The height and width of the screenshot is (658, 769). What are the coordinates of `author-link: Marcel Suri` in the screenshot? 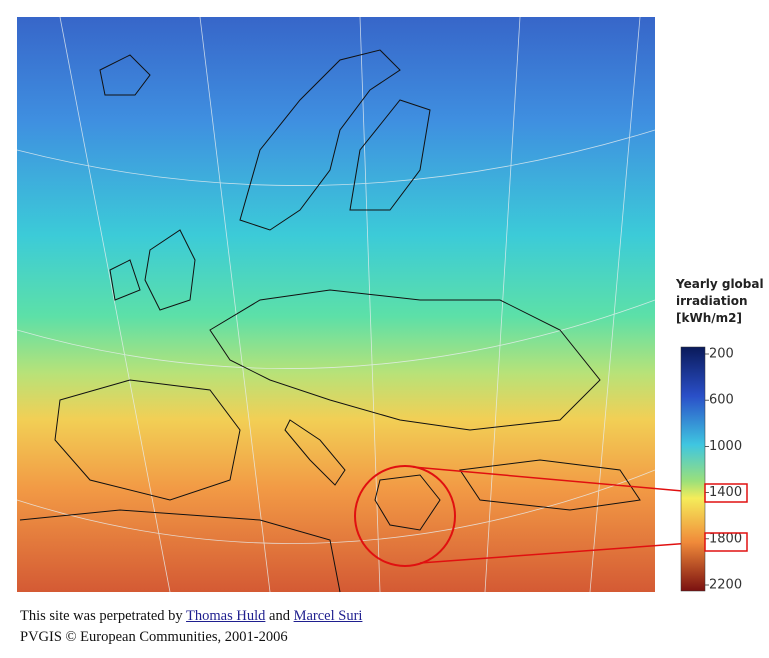 It's located at (328, 616).